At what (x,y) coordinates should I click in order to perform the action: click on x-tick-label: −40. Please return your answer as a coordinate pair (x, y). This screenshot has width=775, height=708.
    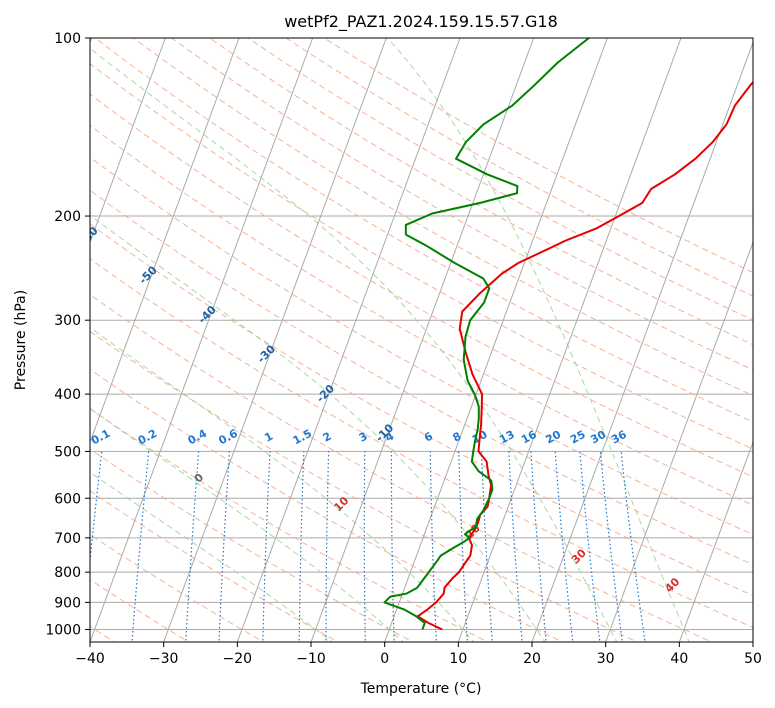
    Looking at the image, I should click on (90, 659).